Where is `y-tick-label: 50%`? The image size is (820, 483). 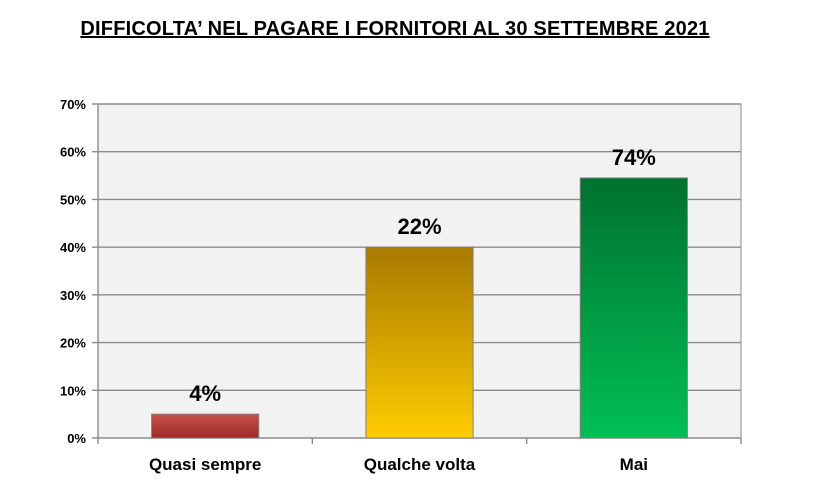 y-tick-label: 50% is located at coordinates (73, 199).